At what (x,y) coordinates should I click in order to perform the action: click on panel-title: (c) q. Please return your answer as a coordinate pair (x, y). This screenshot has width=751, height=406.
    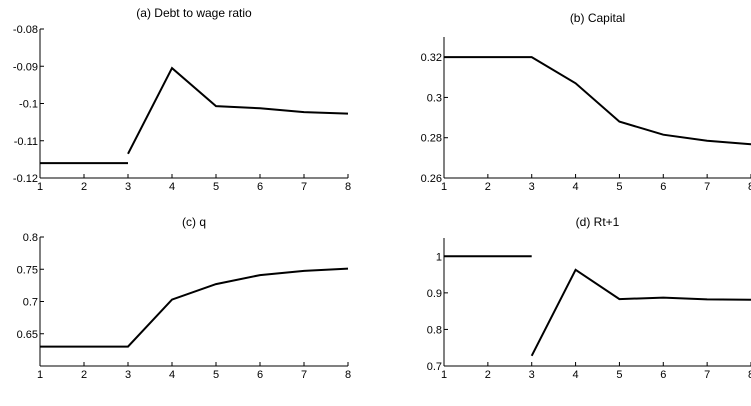
    Looking at the image, I should click on (194, 222).